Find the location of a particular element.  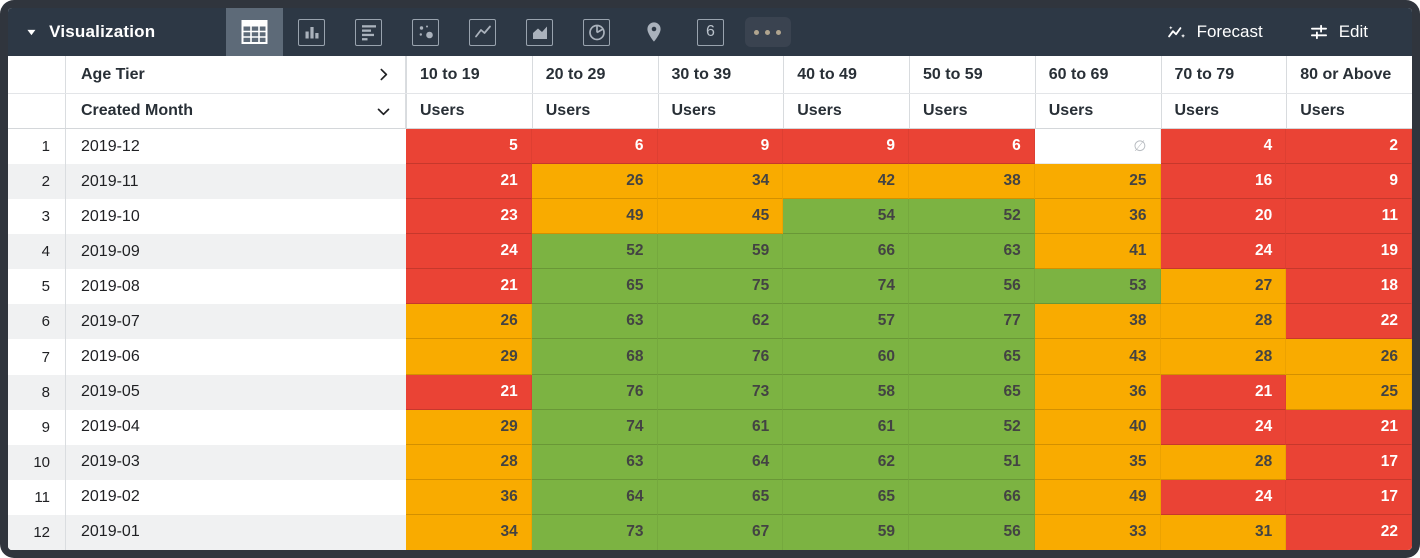

row-label-cell: 2019-11 is located at coordinates (236, 182).